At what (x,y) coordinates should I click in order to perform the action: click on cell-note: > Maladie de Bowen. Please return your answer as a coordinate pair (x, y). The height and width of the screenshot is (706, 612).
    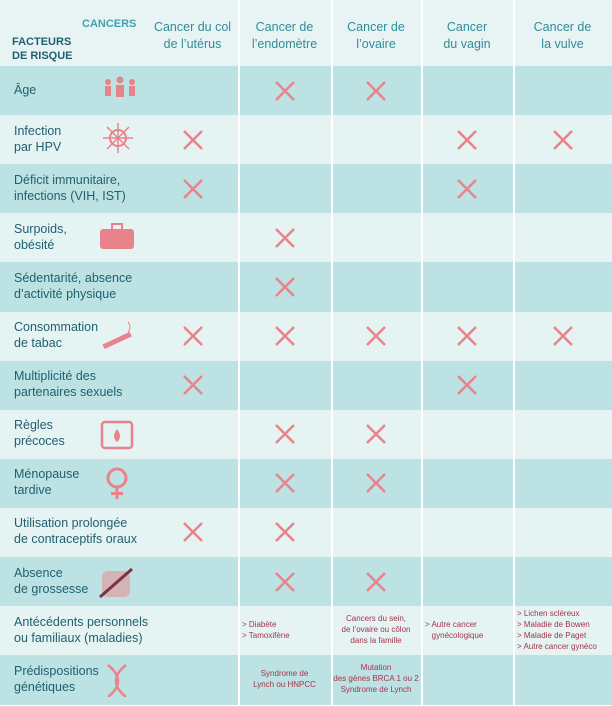
    Looking at the image, I should click on (553, 624).